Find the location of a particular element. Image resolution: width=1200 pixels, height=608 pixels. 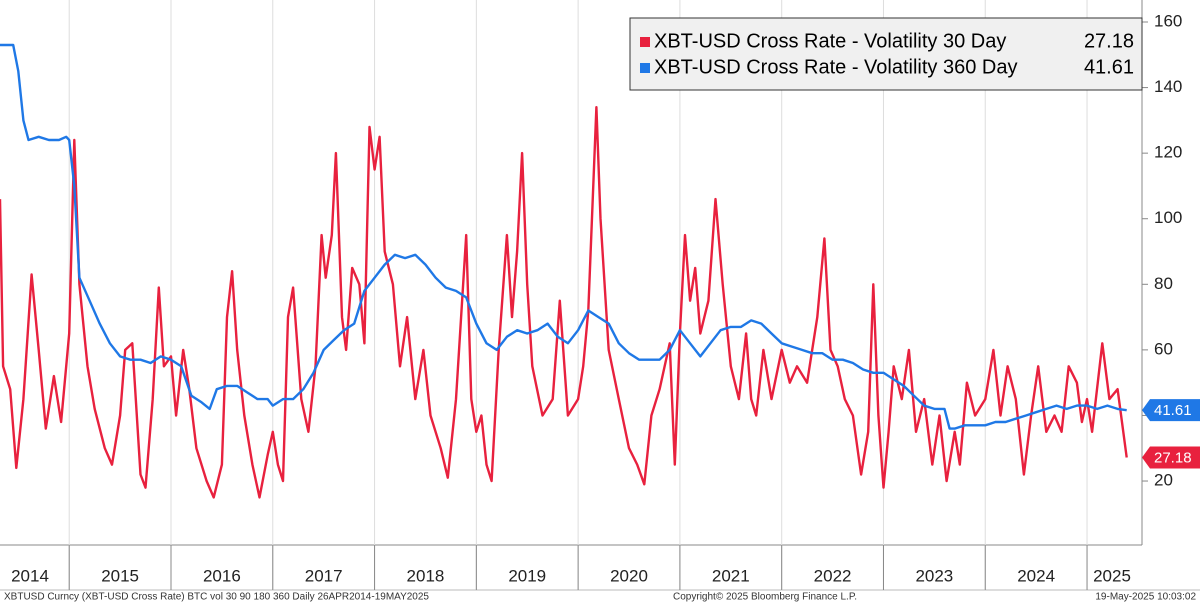

legend-label: XBT-USD Cross Rate - Volatility 30 Day is located at coordinates (830, 41).